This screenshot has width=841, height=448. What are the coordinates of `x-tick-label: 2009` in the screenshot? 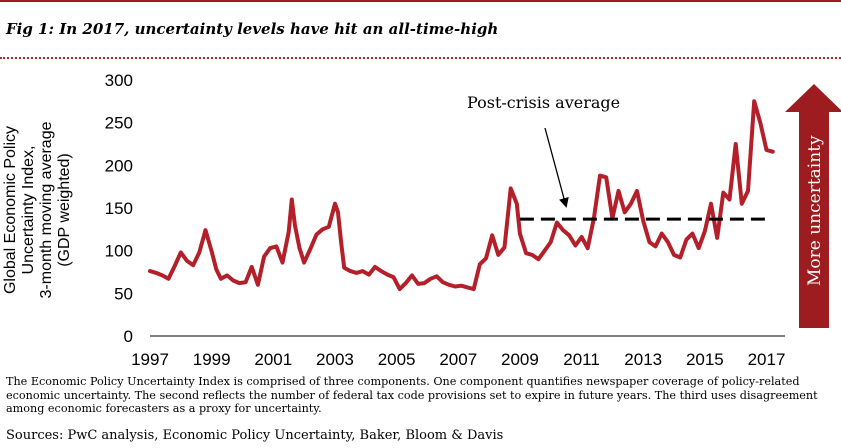 It's located at (520, 359).